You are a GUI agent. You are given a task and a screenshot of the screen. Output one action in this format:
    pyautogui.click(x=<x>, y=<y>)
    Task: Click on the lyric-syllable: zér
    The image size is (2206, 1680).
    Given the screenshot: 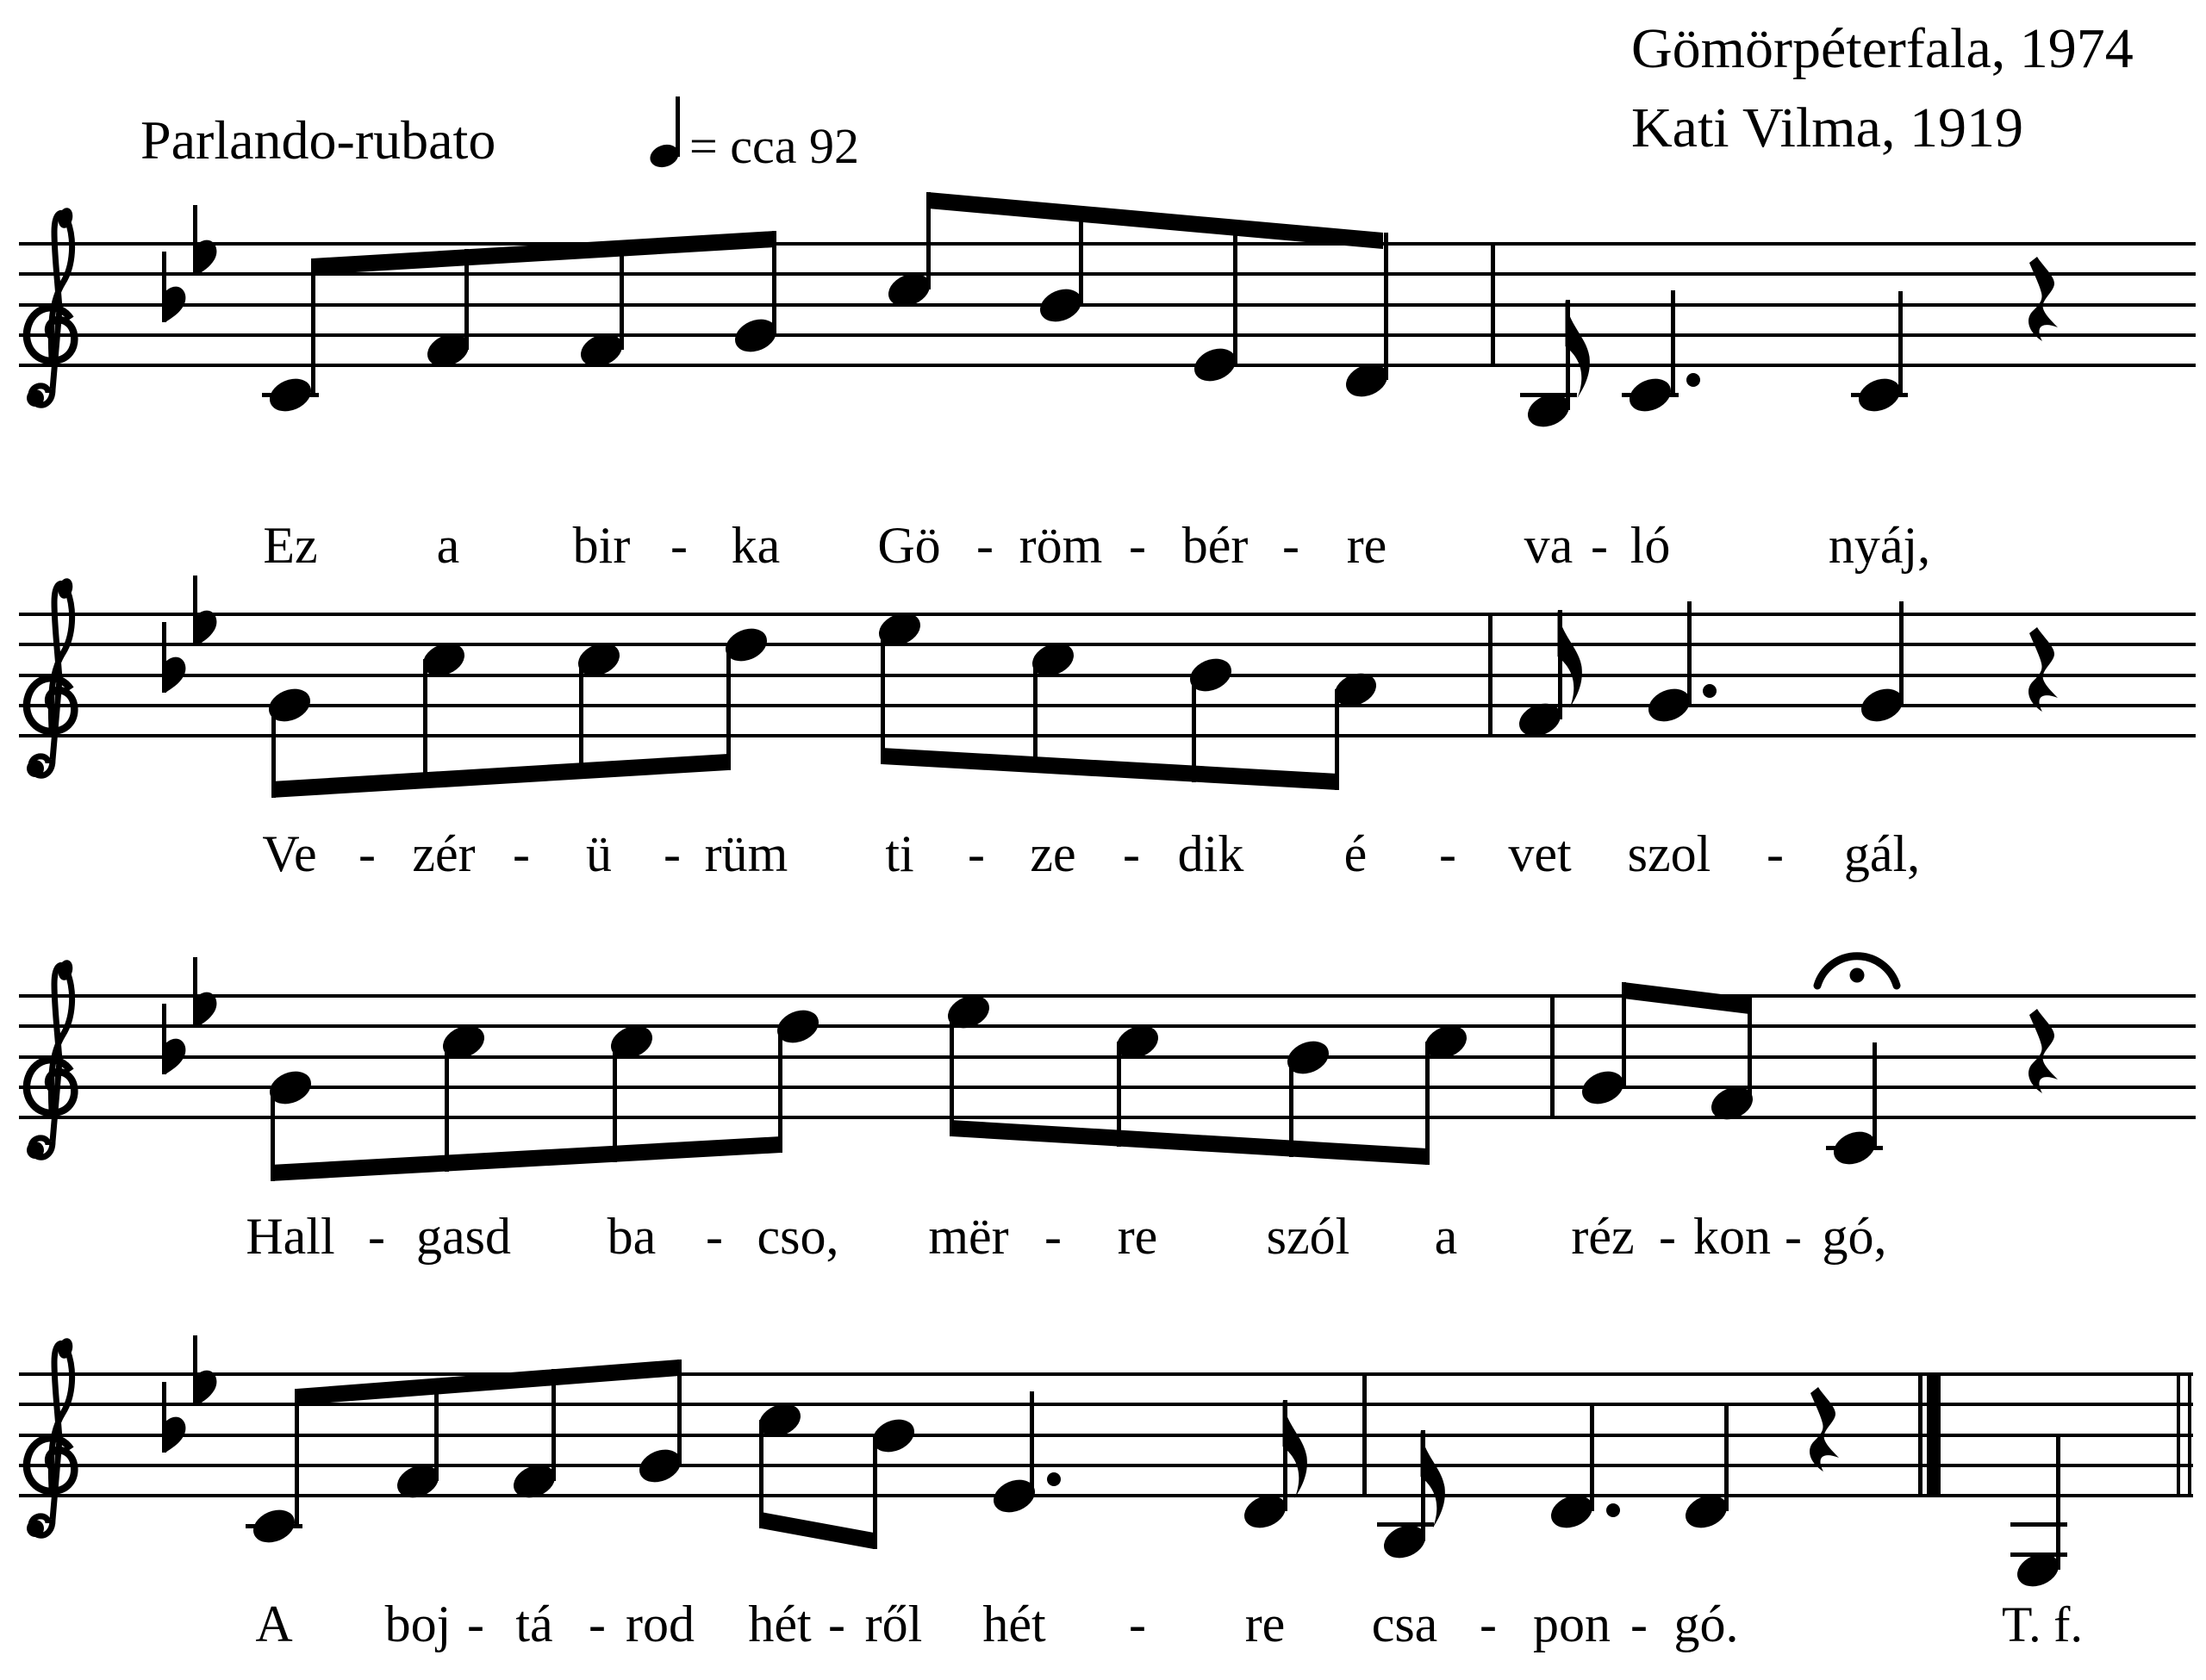 What is the action you would take?
    pyautogui.click(x=444, y=854)
    